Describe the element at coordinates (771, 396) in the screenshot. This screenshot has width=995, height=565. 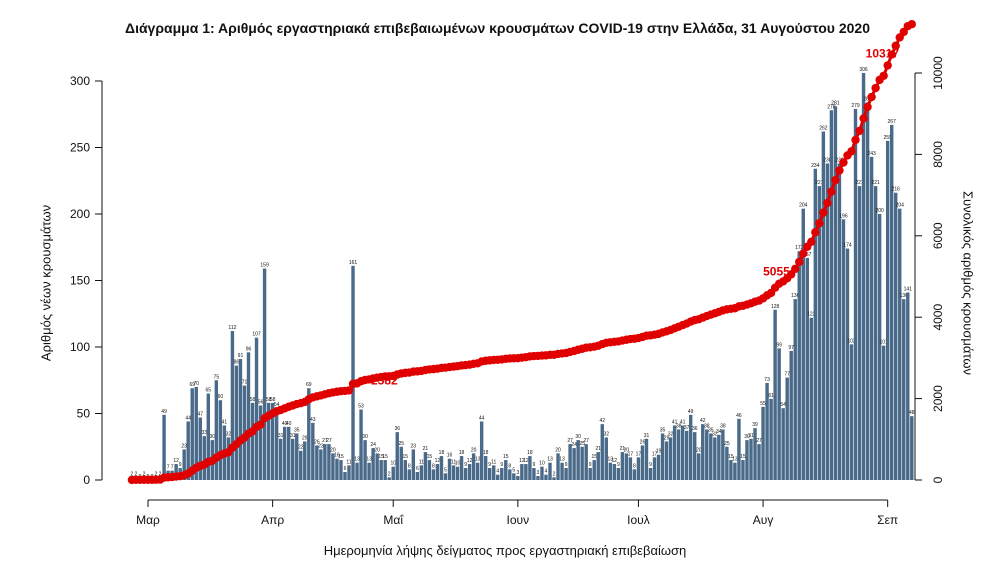
I see `bar-value-label: 61` at that location.